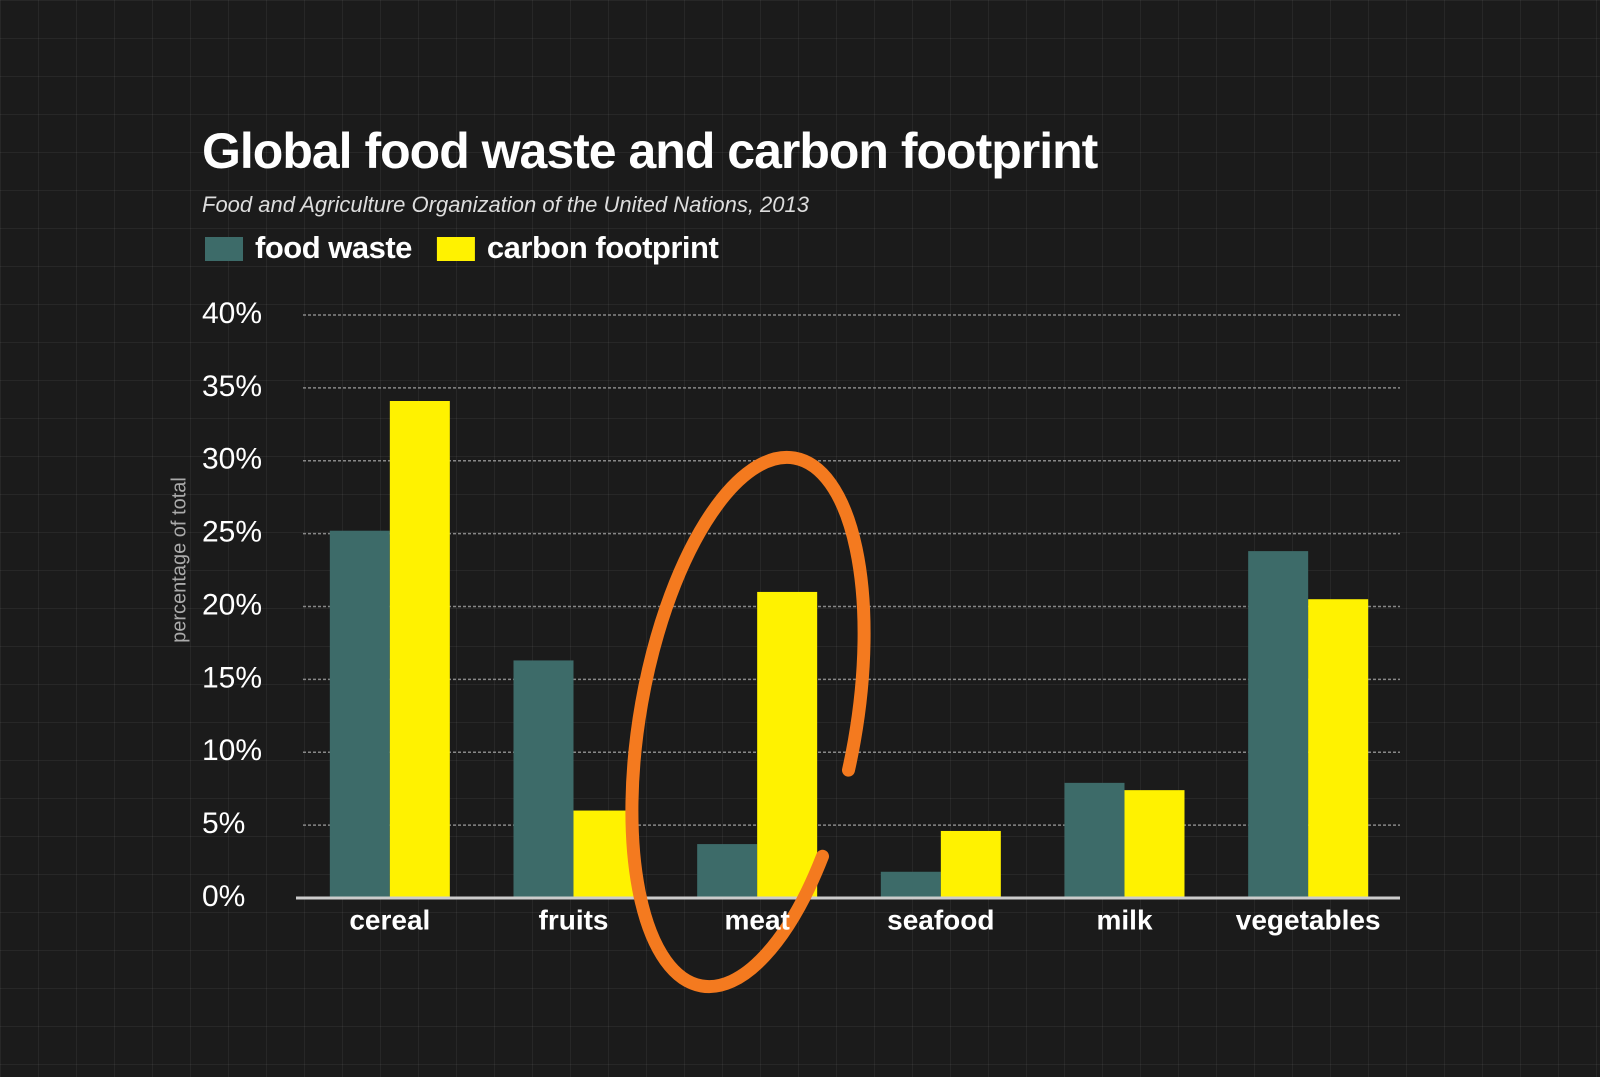 The width and height of the screenshot is (1600, 1077). What do you see at coordinates (232, 604) in the screenshot?
I see `y-tick-label: 20%` at bounding box center [232, 604].